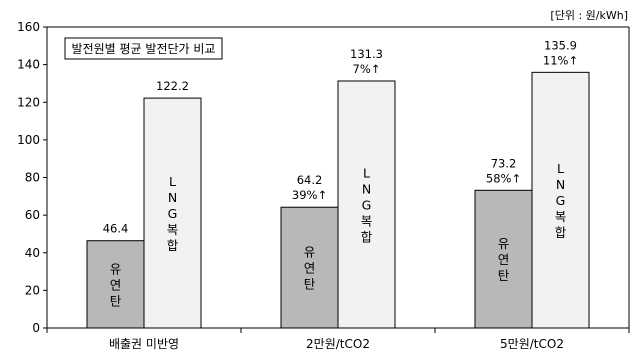 This screenshot has width=634, height=356. Describe the element at coordinates (504, 163) in the screenshot. I see `data-label: 73.2` at that location.